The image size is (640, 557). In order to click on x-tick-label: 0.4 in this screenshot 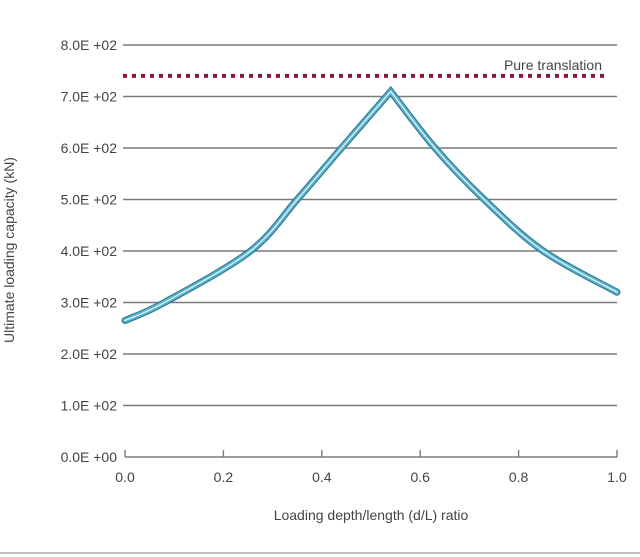, I will do `click(322, 477)`.